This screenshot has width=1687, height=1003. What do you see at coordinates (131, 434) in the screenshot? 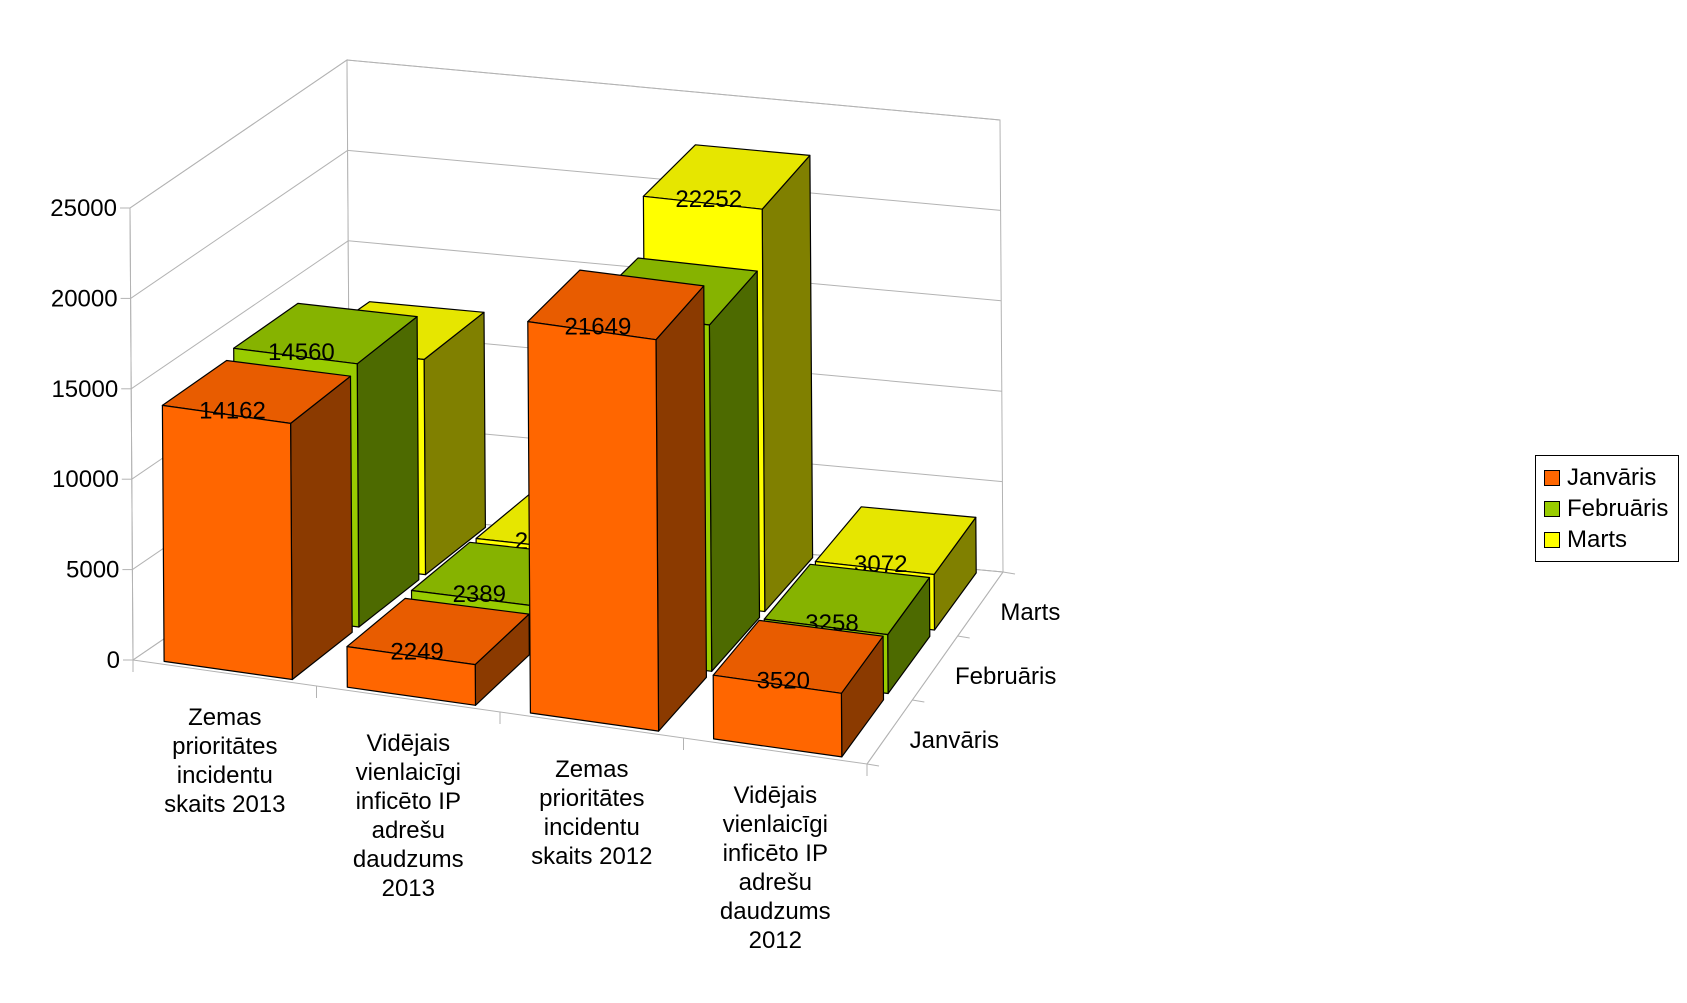
I see `y-axis-line` at bounding box center [131, 434].